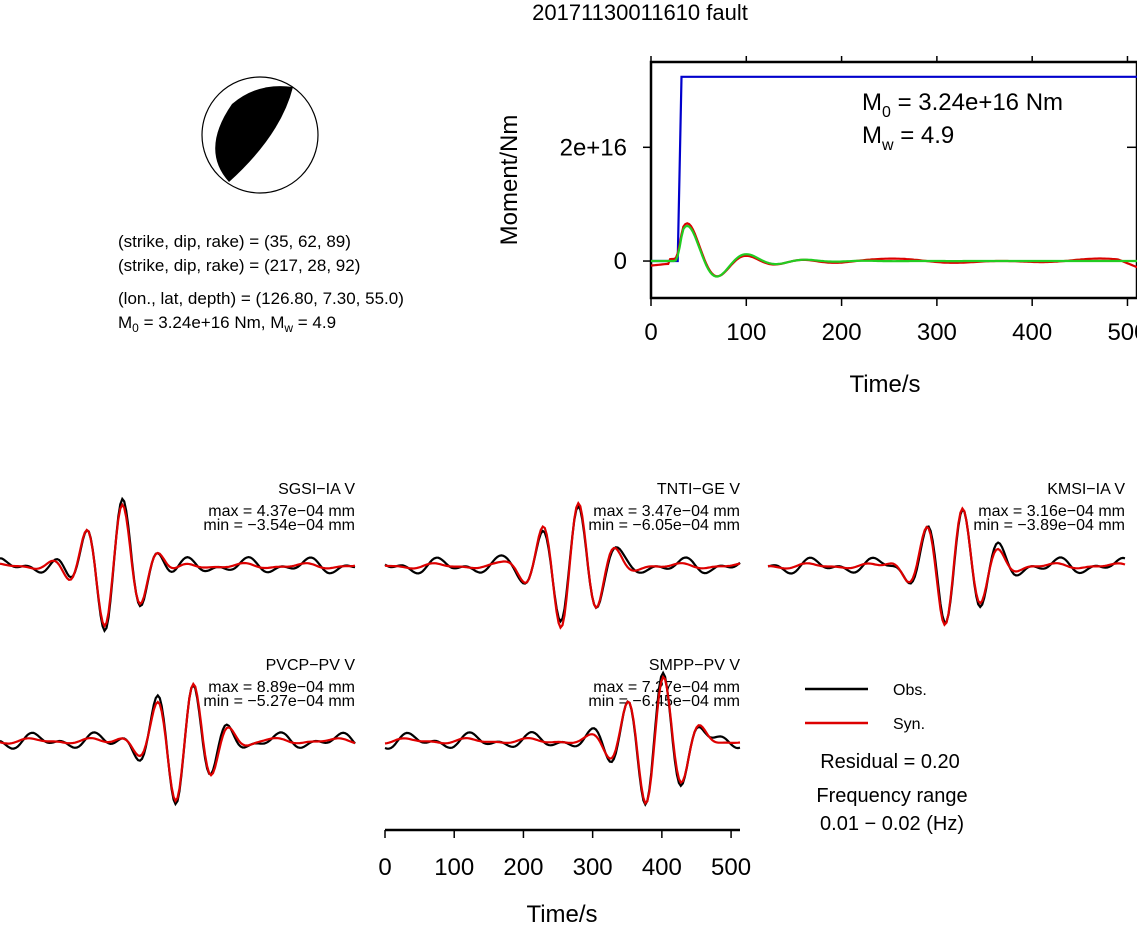 This screenshot has width=1137, height=927. I want to click on nodal-plane-1: (strike, dip, rake) = (35, 62, 89), so click(234, 241).